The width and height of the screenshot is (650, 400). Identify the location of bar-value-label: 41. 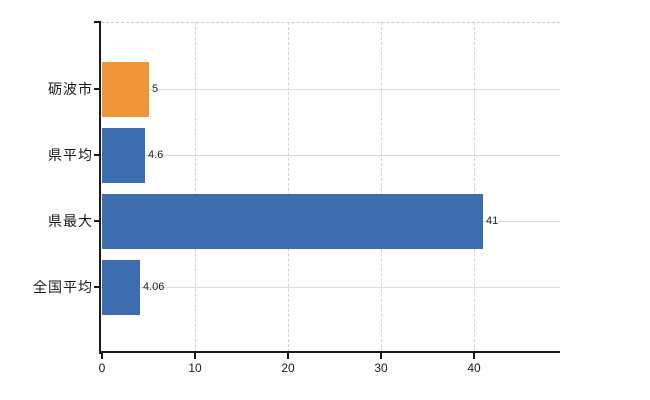
(492, 221).